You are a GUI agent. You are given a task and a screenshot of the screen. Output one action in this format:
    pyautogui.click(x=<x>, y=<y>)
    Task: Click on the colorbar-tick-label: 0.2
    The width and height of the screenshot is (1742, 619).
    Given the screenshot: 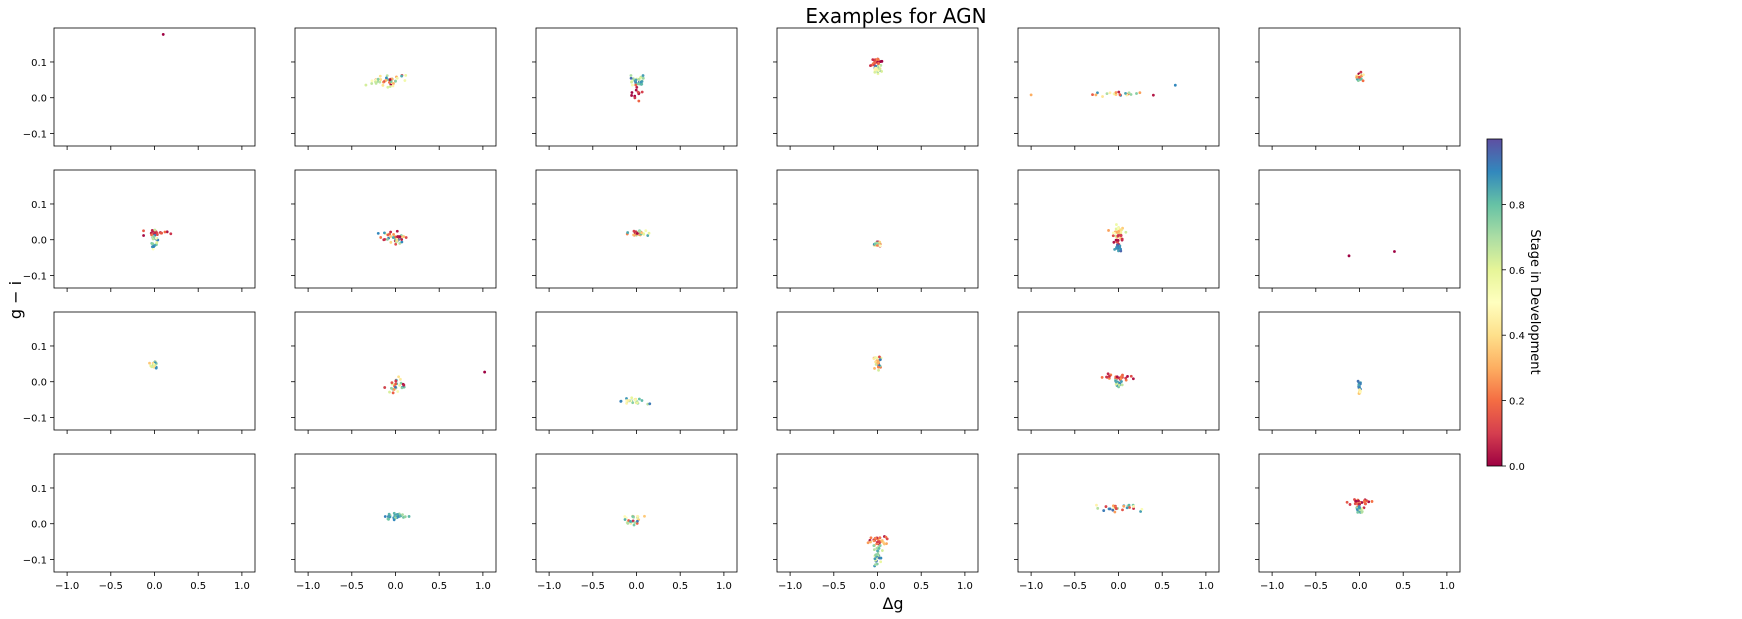 What is the action you would take?
    pyautogui.click(x=1517, y=402)
    